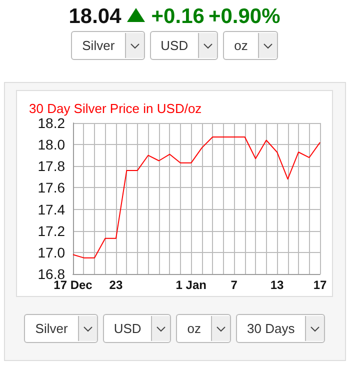 The width and height of the screenshot is (349, 373). I want to click on x-tick-label: 17, so click(320, 285).